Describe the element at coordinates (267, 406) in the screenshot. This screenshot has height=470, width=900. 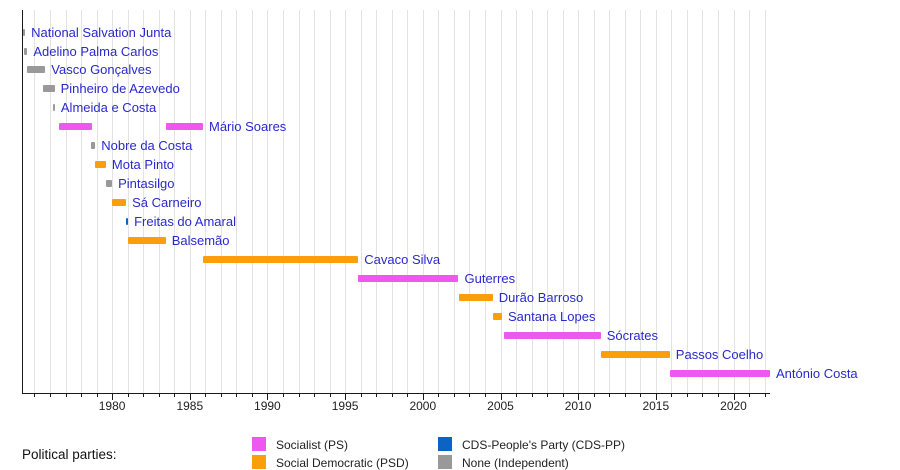
I see `x-tick-label: 1990` at that location.